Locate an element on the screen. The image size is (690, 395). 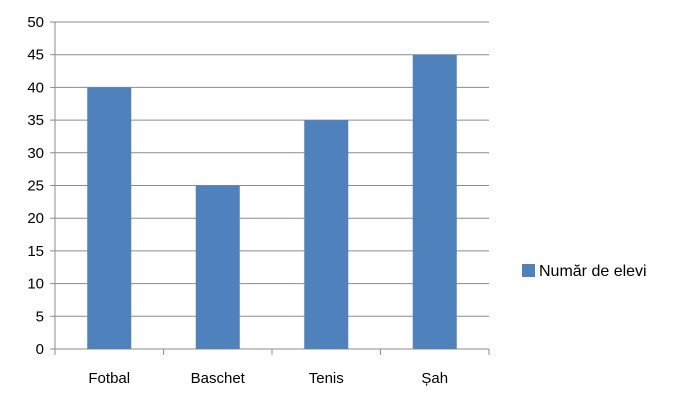
y-tick-label: 0 is located at coordinates (40, 349).